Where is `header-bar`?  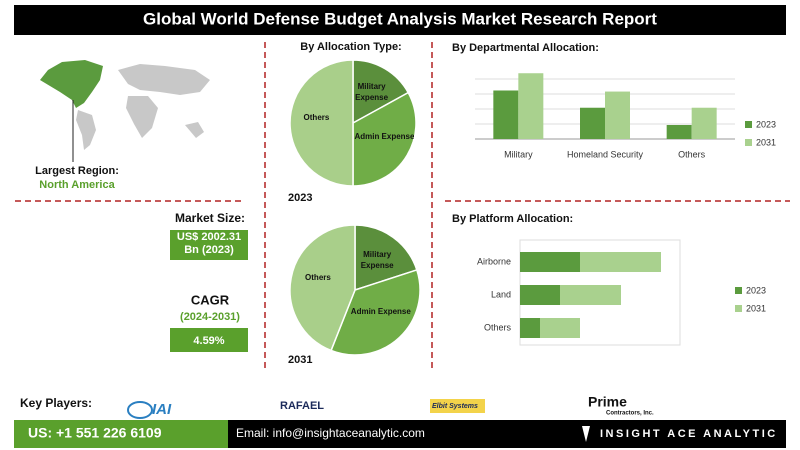
header-bar is located at coordinates (400, 20).